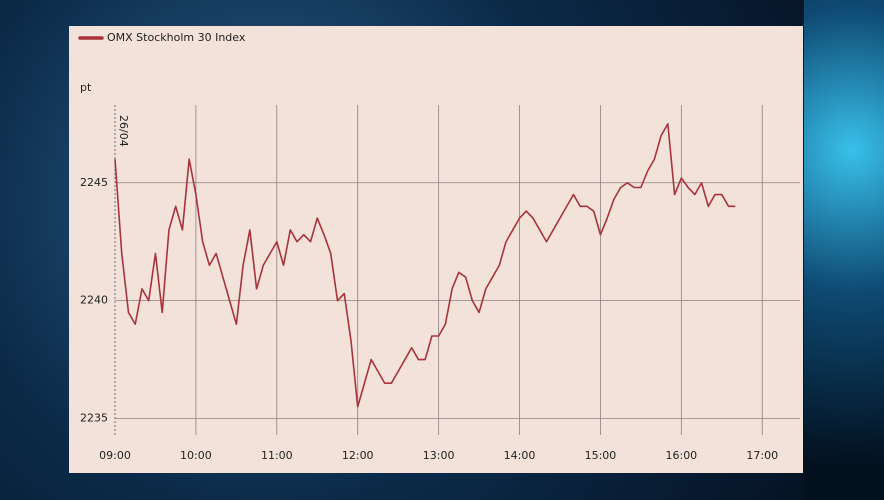 The width and height of the screenshot is (884, 500). What do you see at coordinates (123, 131) in the screenshot?
I see `annotation: 26/04` at bounding box center [123, 131].